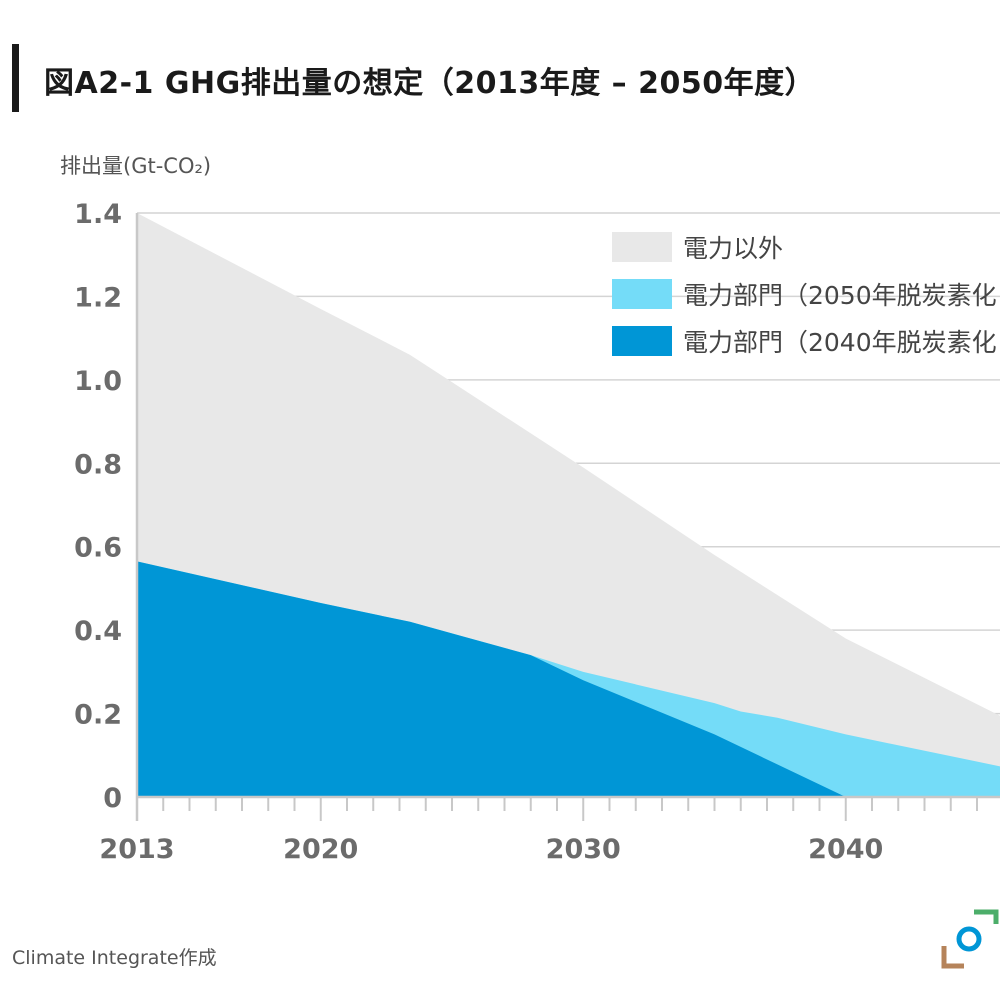 The image size is (1000, 1000). I want to click on y-tick-label: 1.0, so click(98, 381).